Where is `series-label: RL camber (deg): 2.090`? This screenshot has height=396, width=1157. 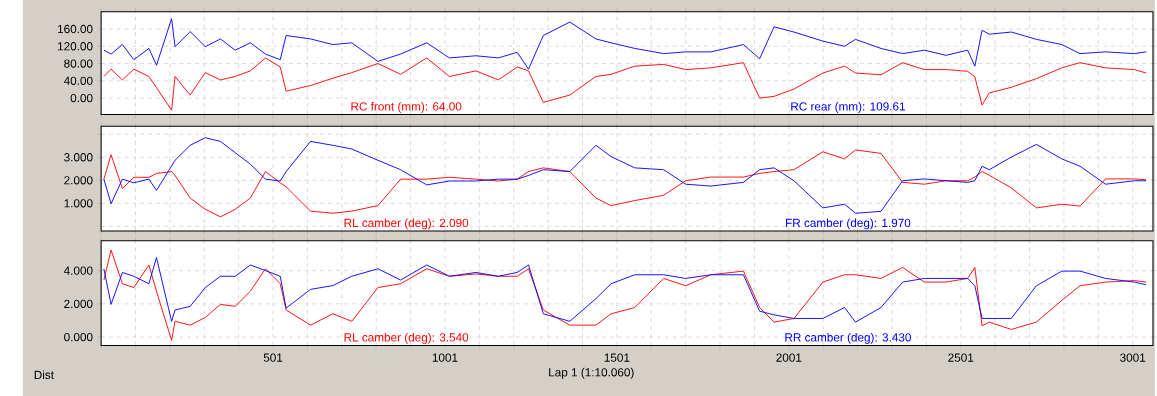 series-label: RL camber (deg): 2.090 is located at coordinates (406, 224).